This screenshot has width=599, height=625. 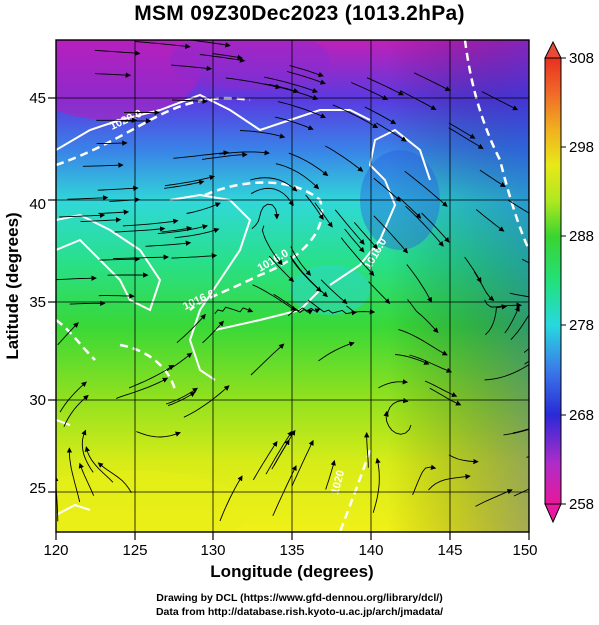 What do you see at coordinates (370, 550) in the screenshot?
I see `x-tick-label: 140` at bounding box center [370, 550].